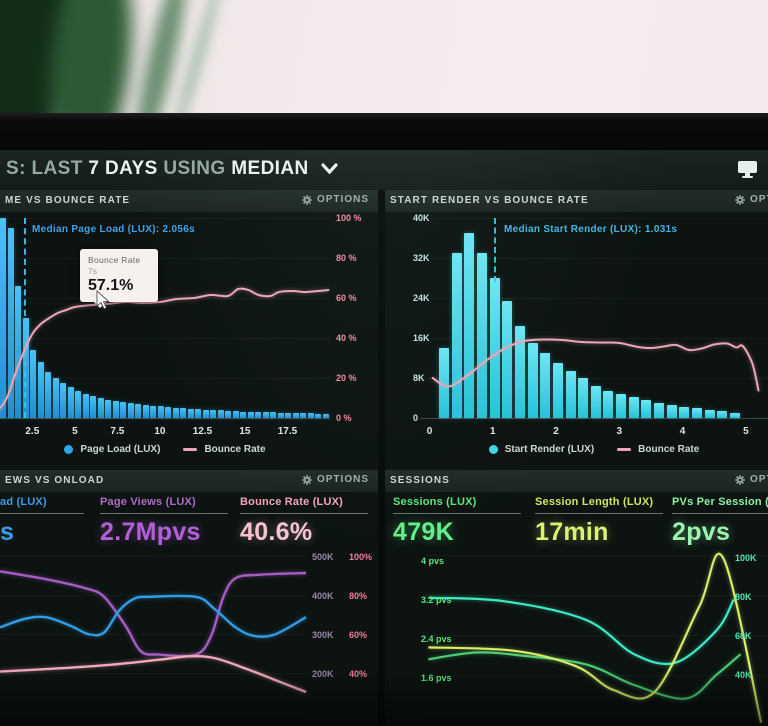 The width and height of the screenshot is (768, 726). Describe the element at coordinates (304, 521) in the screenshot. I see `metric-bounce-rate: Bounce Rate (LUX) 40.6%` at that location.